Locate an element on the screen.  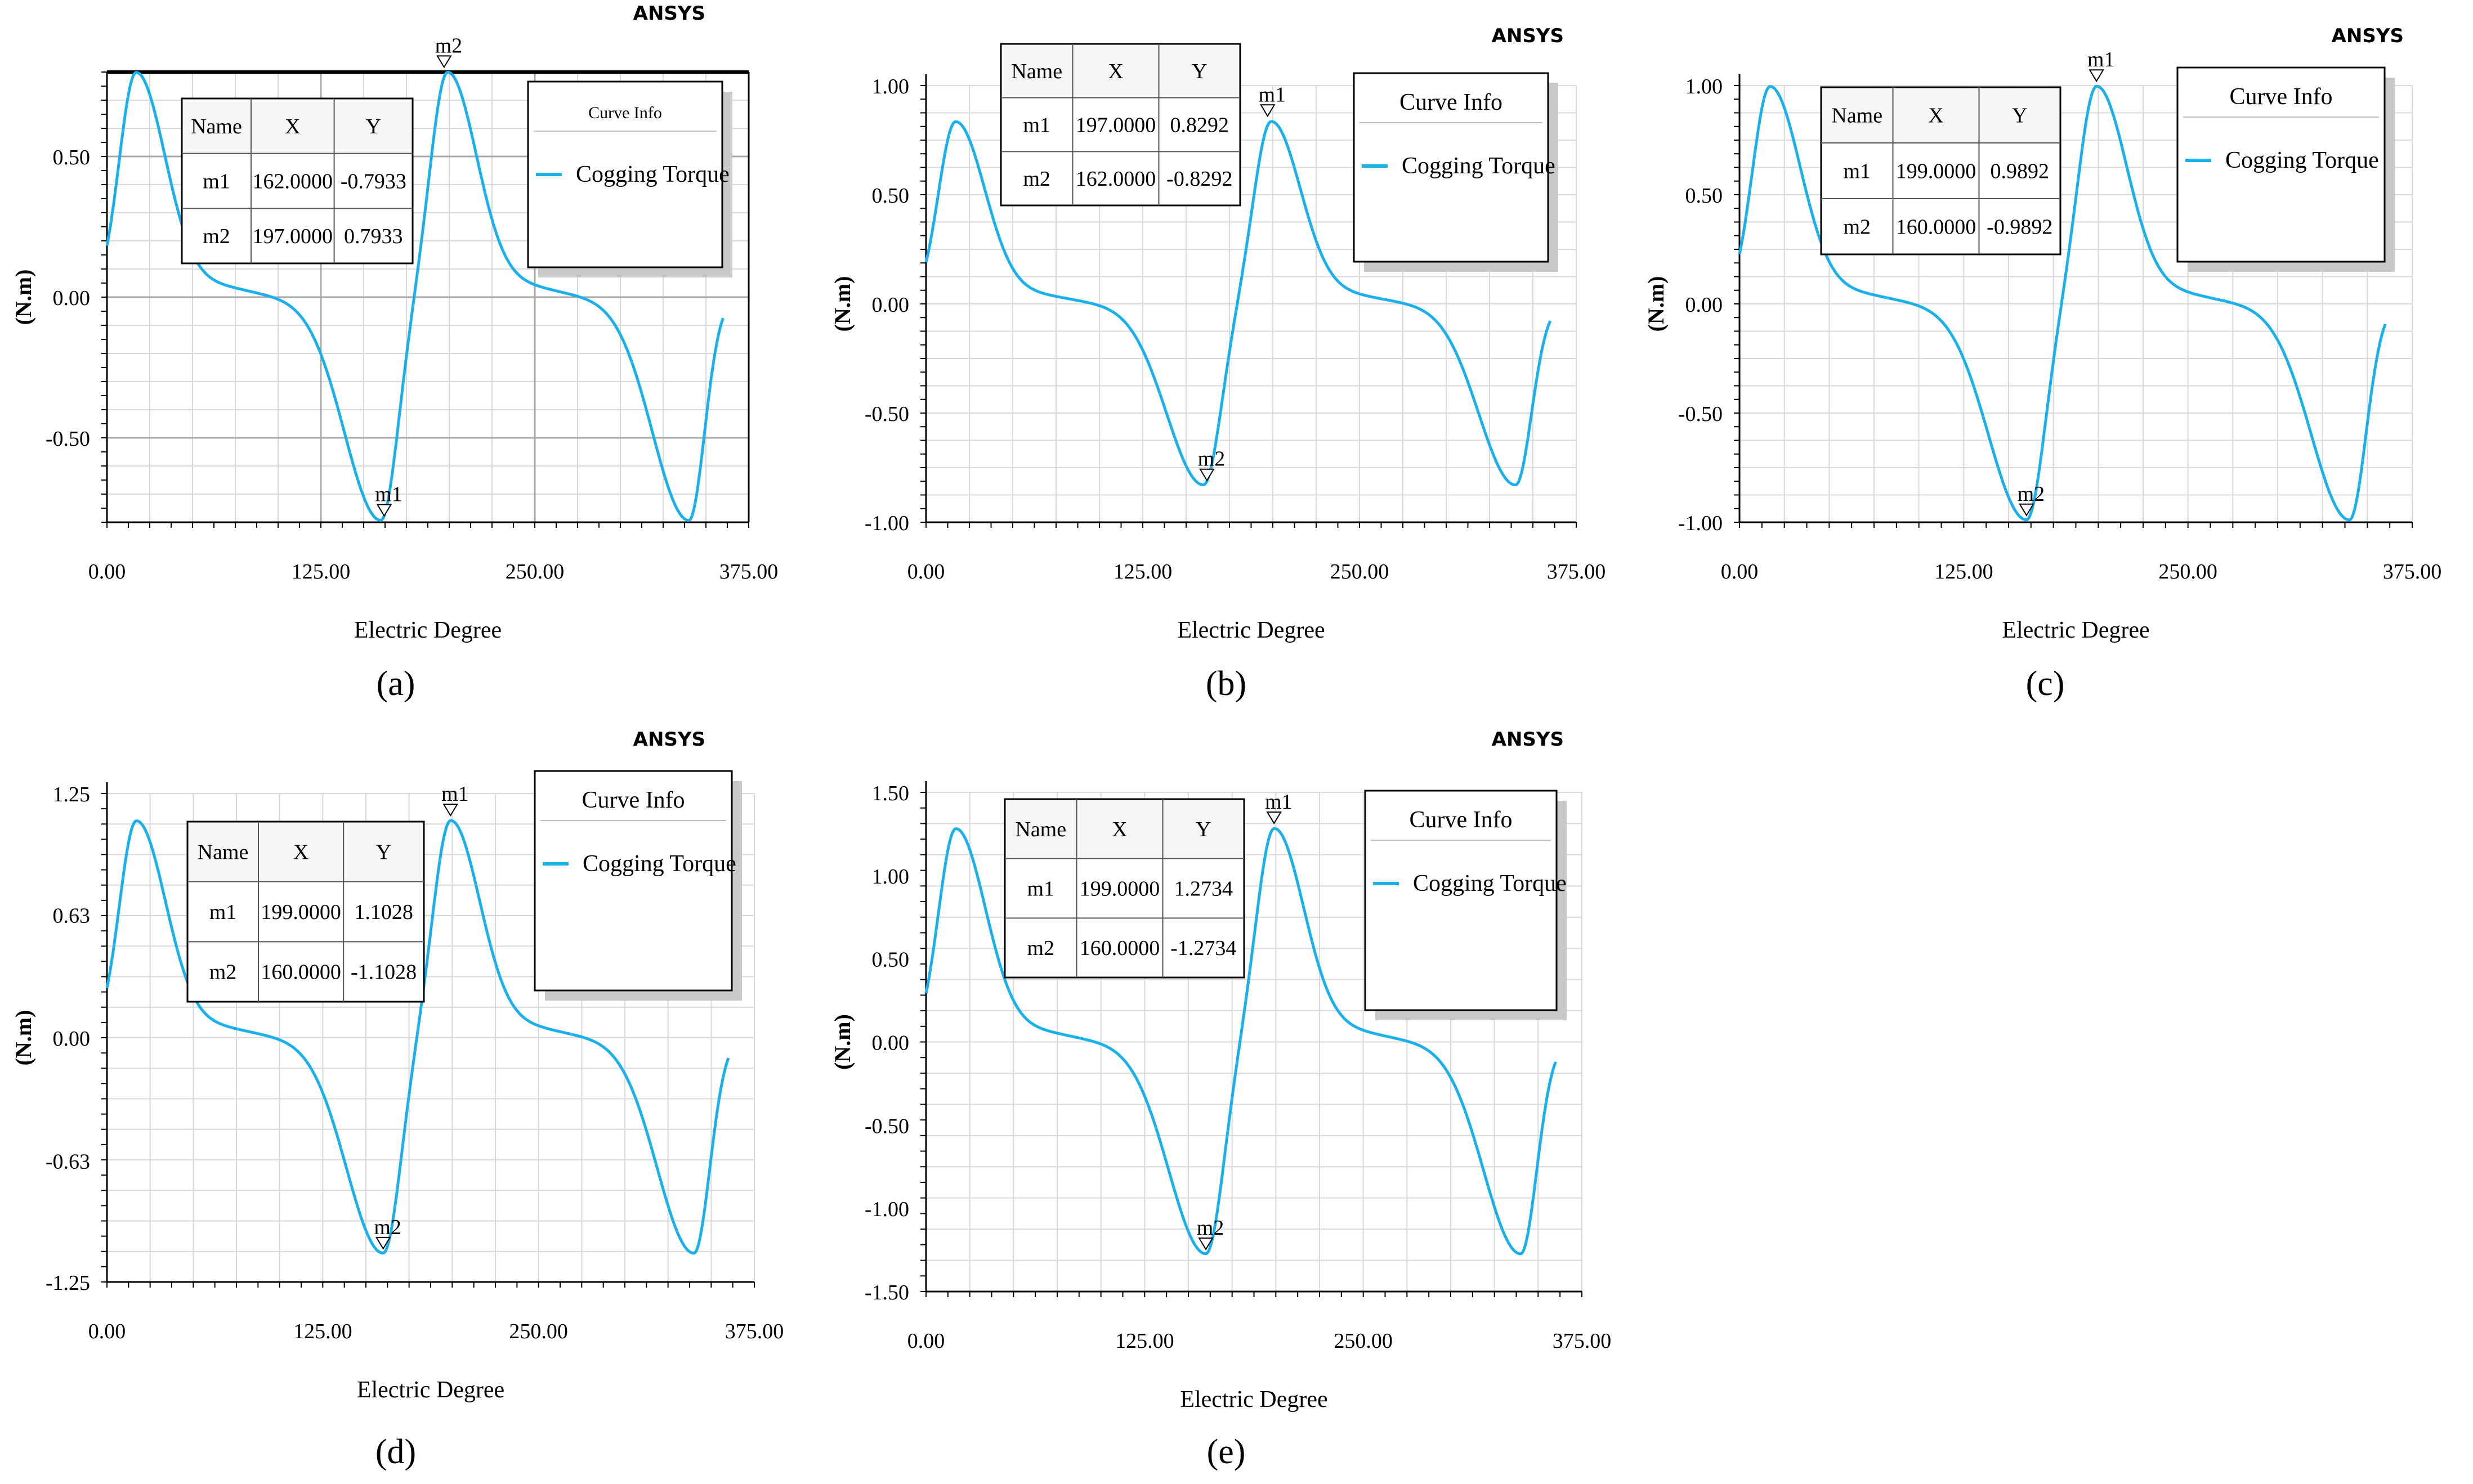
table-cell: -0.8292 is located at coordinates (1199, 179).